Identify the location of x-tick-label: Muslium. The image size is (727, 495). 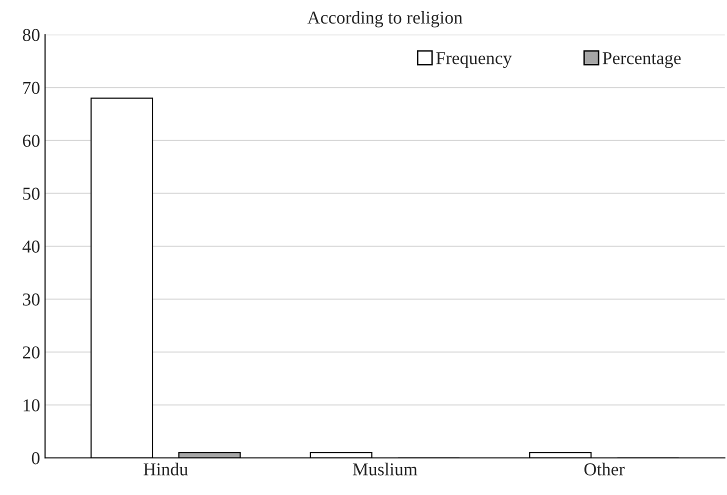
(385, 469).